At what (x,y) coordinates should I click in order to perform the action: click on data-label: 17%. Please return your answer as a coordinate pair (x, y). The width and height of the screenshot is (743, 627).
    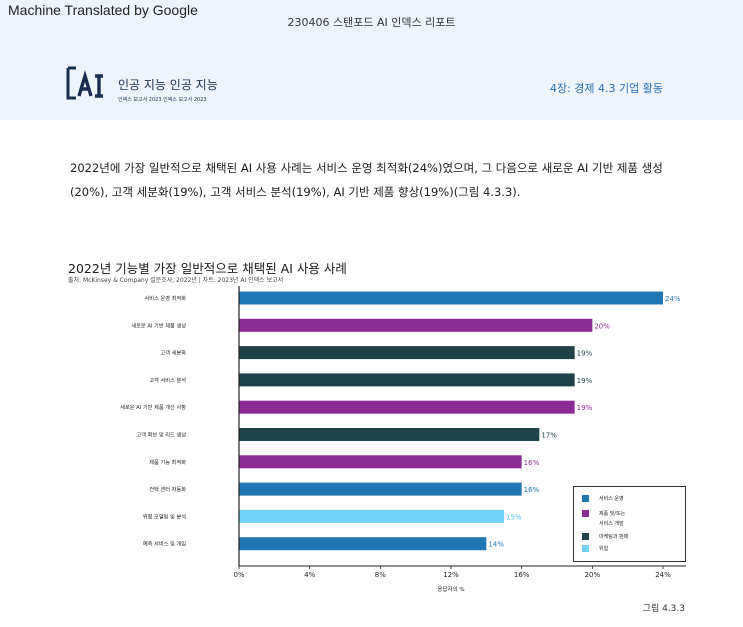
    Looking at the image, I should click on (549, 436).